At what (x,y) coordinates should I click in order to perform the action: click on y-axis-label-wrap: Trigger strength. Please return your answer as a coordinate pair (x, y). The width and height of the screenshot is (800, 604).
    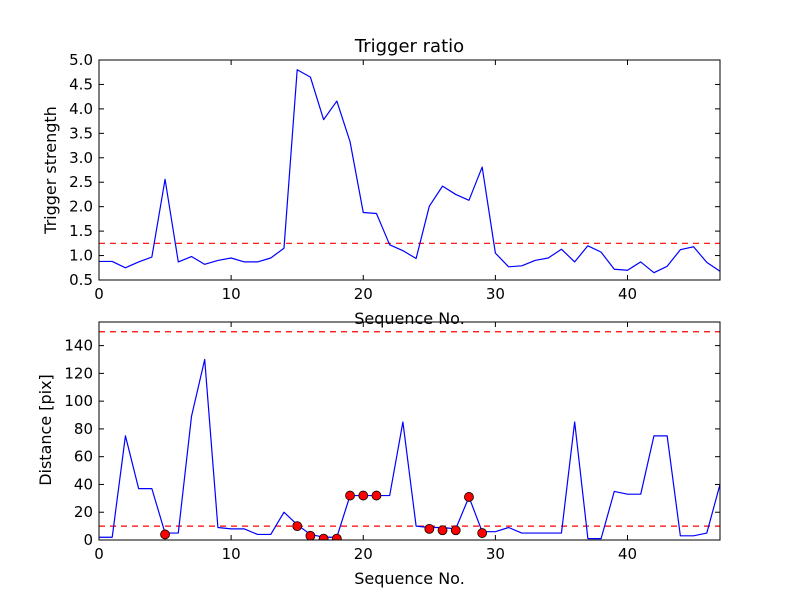
    Looking at the image, I should click on (50, 170).